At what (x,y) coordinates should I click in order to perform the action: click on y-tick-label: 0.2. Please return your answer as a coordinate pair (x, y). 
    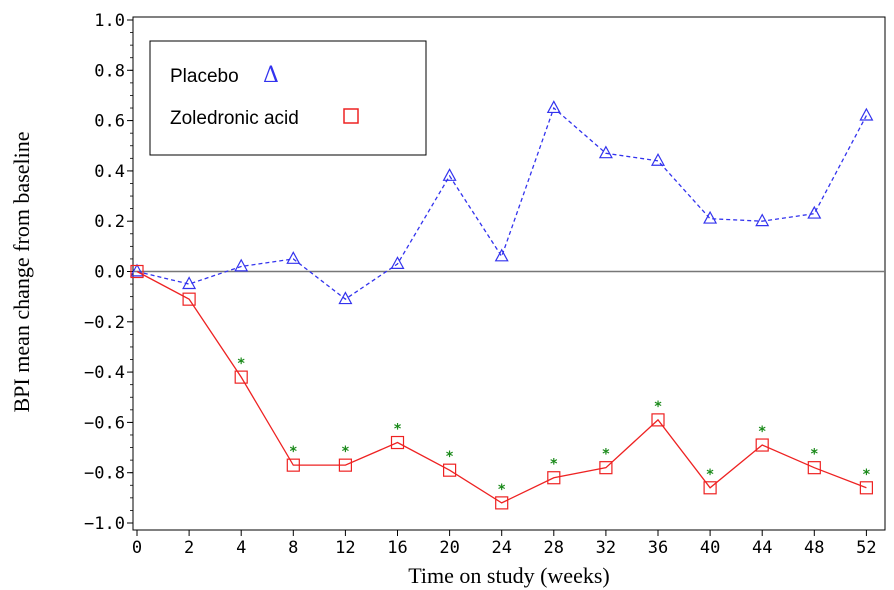
    Looking at the image, I should click on (109, 222).